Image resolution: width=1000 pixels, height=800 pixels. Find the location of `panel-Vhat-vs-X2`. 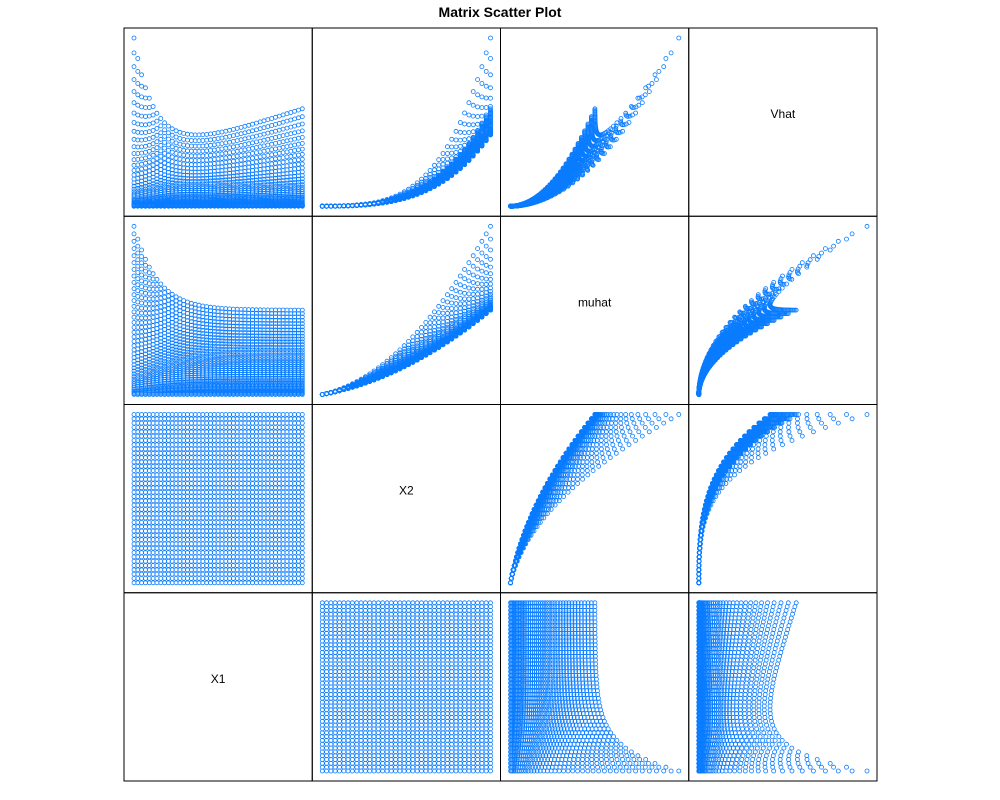

panel-Vhat-vs-X2 is located at coordinates (406, 122).